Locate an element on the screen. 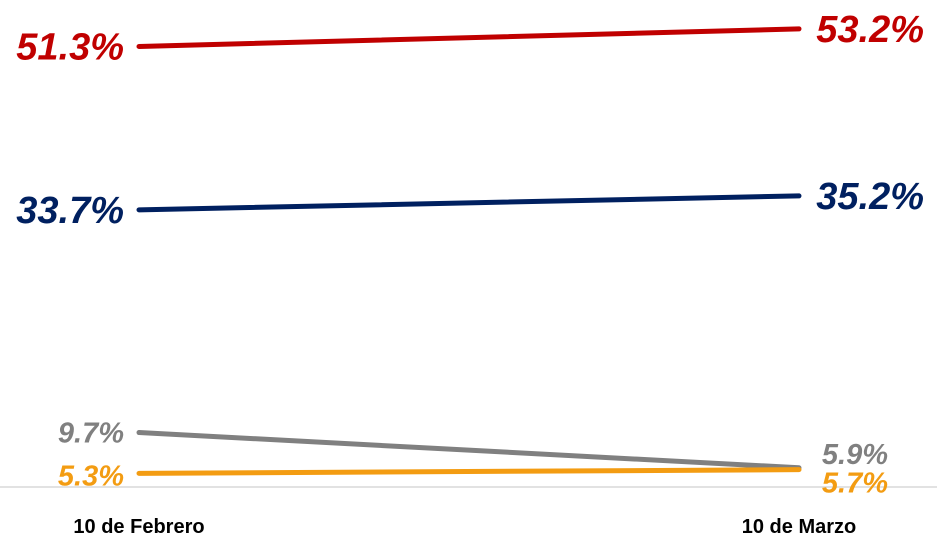 This screenshot has height=538, width=937. x-tick-label-2: 10 de Marzo is located at coordinates (799, 527).